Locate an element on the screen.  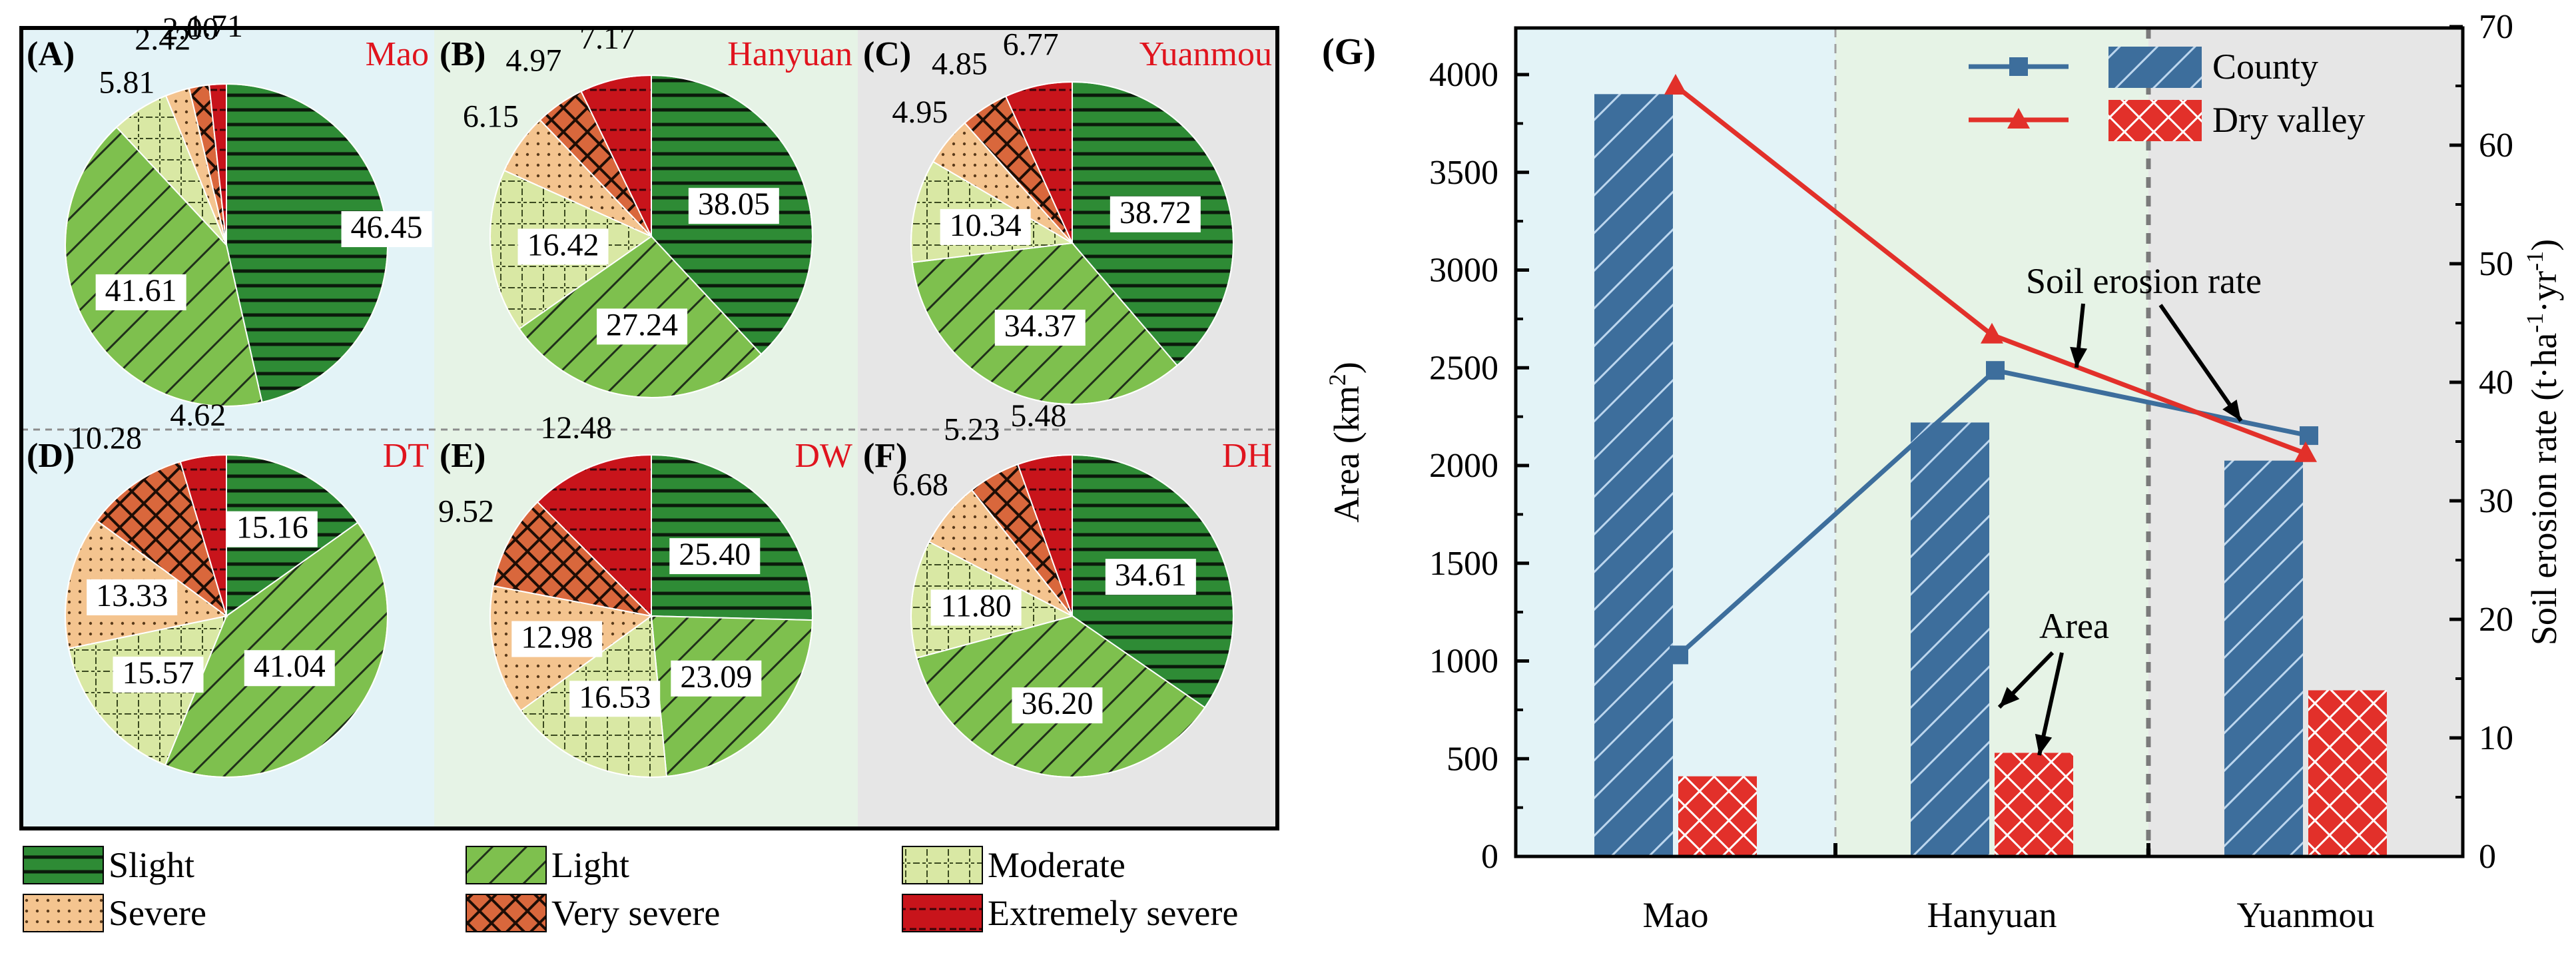
g-legend-dry-valley: Dry valley is located at coordinates (2167, 120).